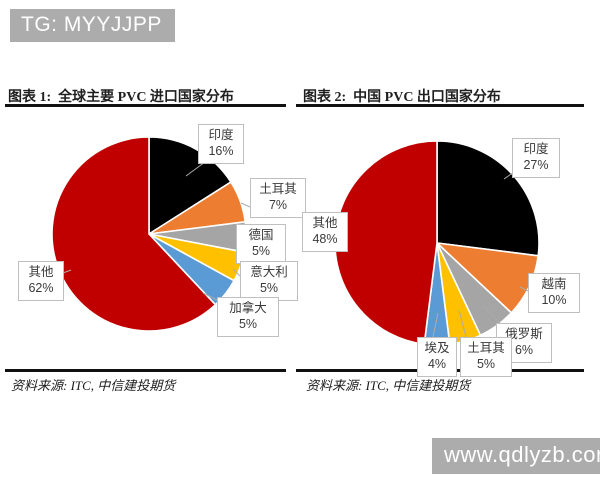 The image size is (600, 480). Describe the element at coordinates (516, 456) in the screenshot. I see `watermark-bottom-badge: www.qdlyzb.com` at that location.